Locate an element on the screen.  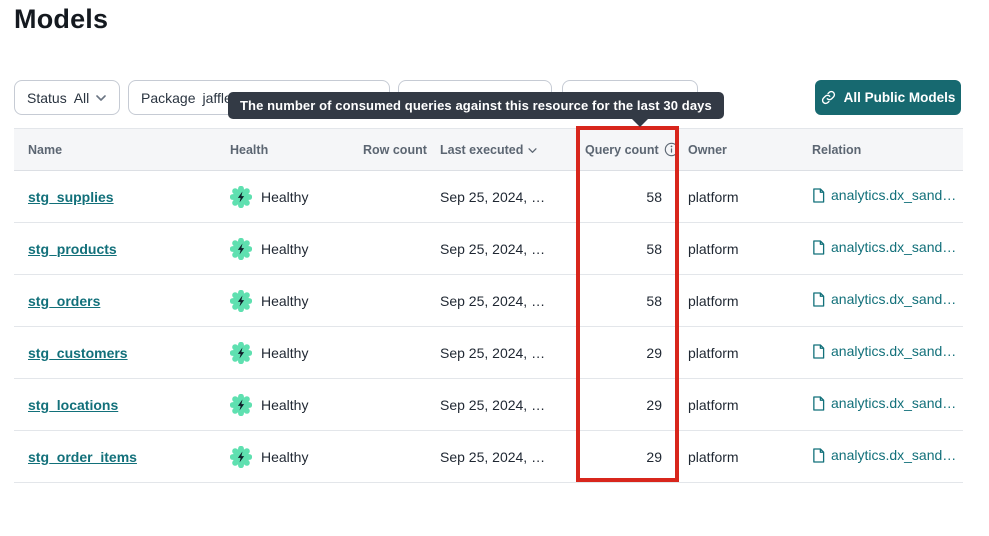
column-header-owner: Owner is located at coordinates (736, 149).